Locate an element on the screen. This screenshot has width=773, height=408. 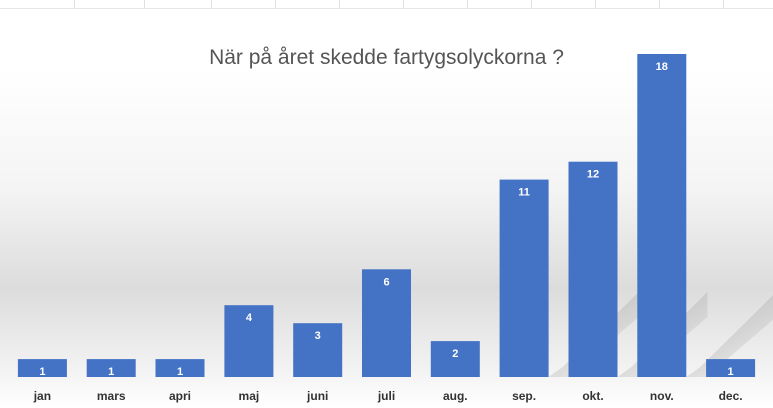
chart-title: När på året skedde fartygsolyckorna ? is located at coordinates (386, 57).